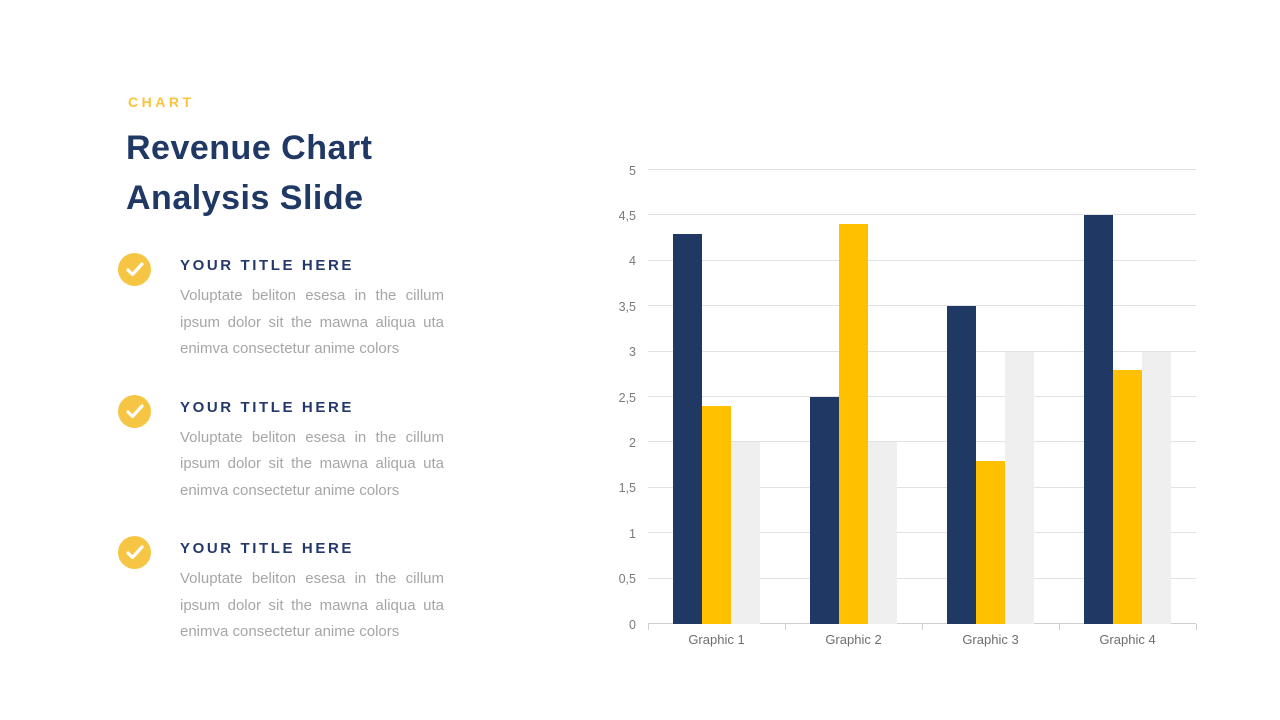 The width and height of the screenshot is (1280, 720). Describe the element at coordinates (632, 352) in the screenshot. I see `y-axis-tick-label: 3` at that location.